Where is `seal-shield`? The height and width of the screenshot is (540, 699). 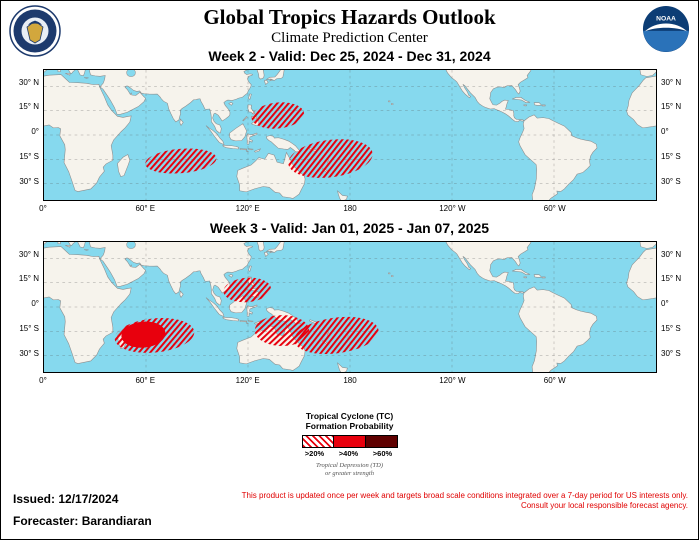
seal-shield is located at coordinates (35, 32).